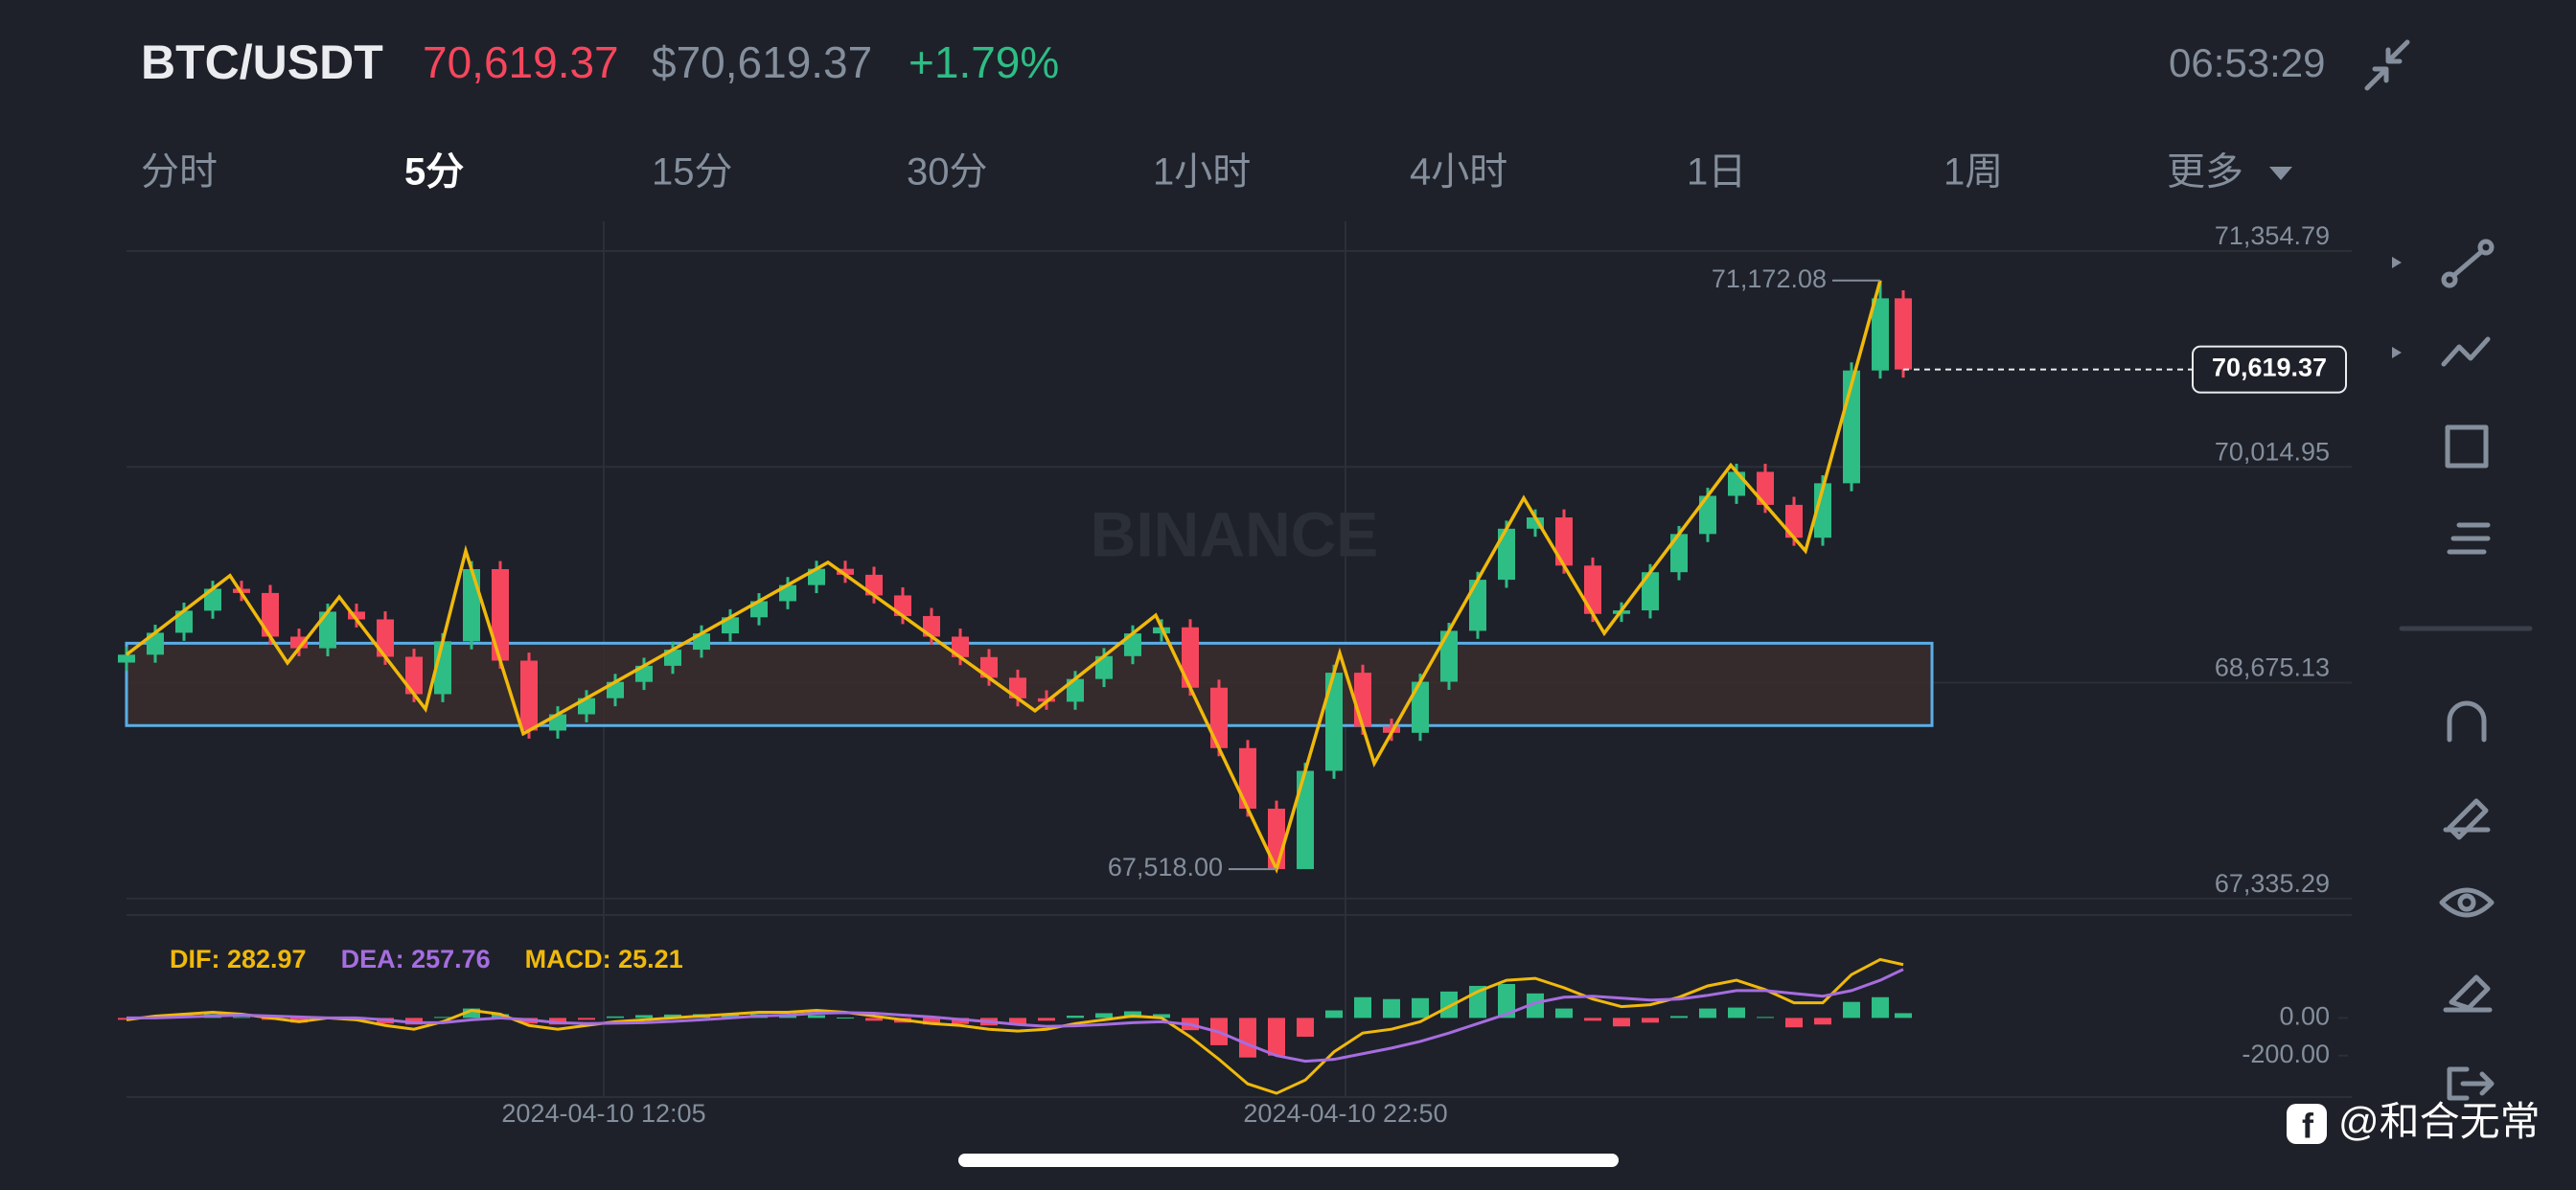 The image size is (2576, 1190). What do you see at coordinates (1165, 867) in the screenshot?
I see `min-label: 67,518.00` at bounding box center [1165, 867].